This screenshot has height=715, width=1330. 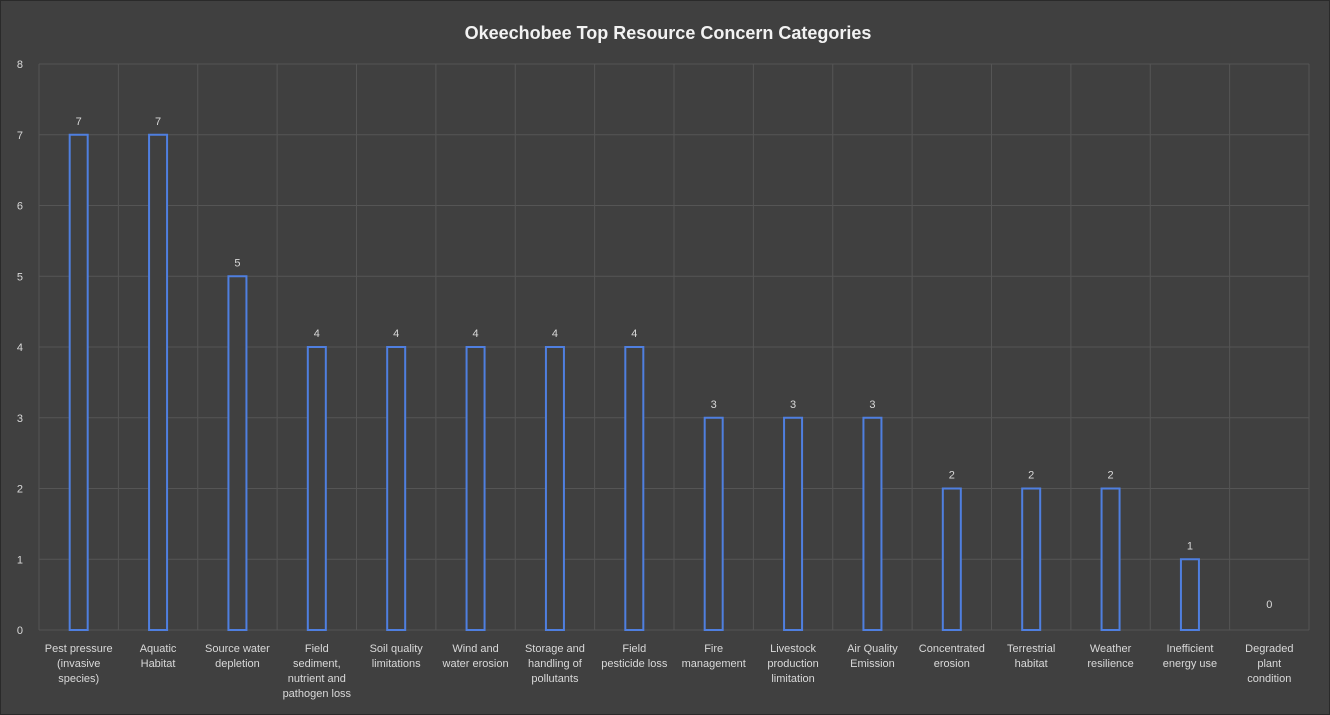 I want to click on x-tick-label-line: production, so click(x=792, y=664).